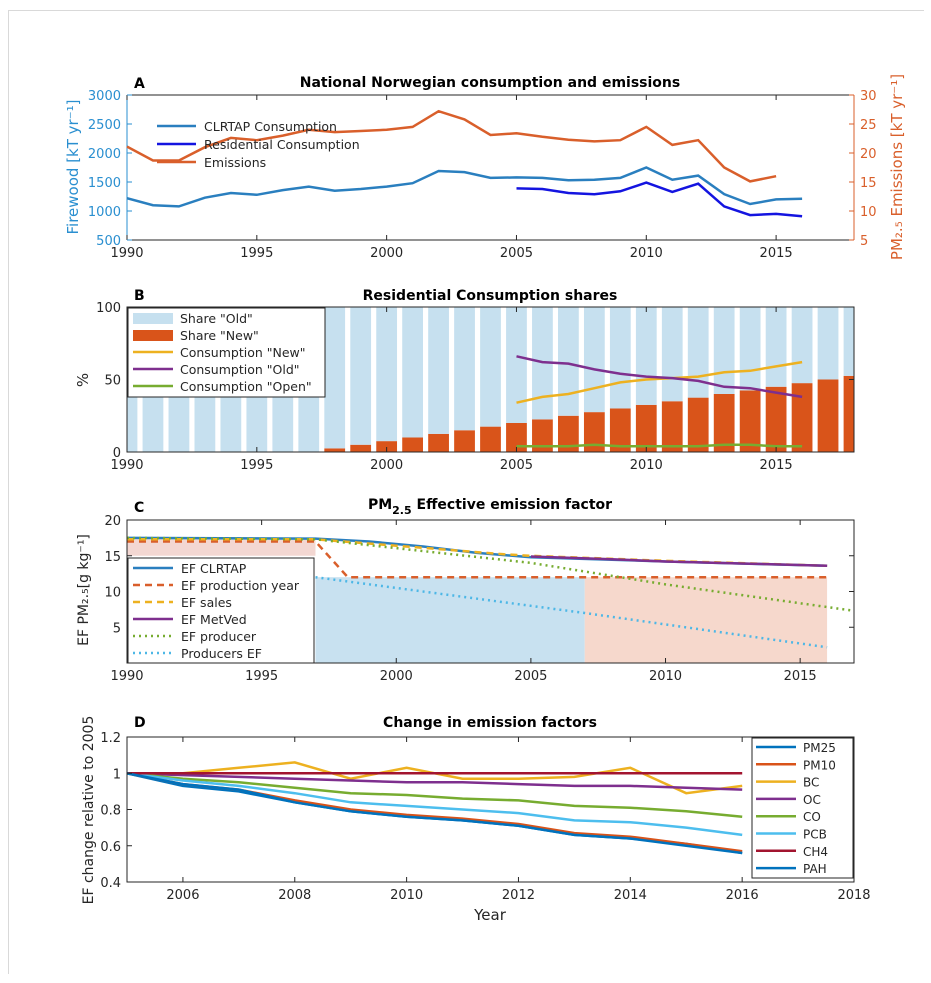 This screenshot has width=931, height=983. What do you see at coordinates (665, 676) in the screenshot?
I see `panel-c-x-tick: 2010` at bounding box center [665, 676].